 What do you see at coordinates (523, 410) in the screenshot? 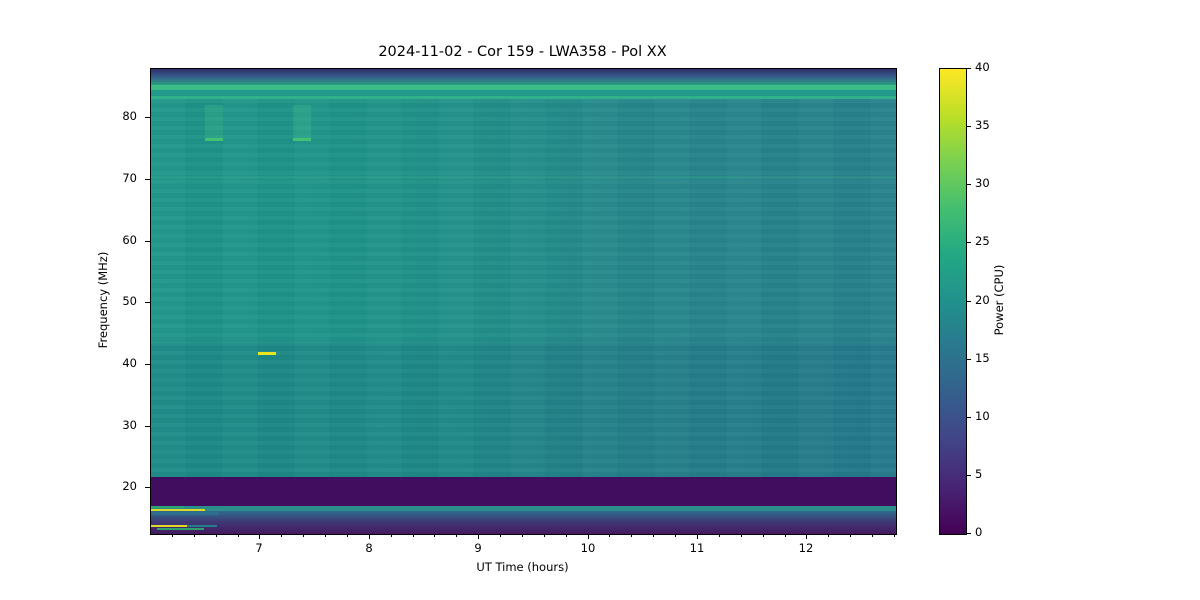
I see `band-lower-blue-tint` at bounding box center [523, 410].